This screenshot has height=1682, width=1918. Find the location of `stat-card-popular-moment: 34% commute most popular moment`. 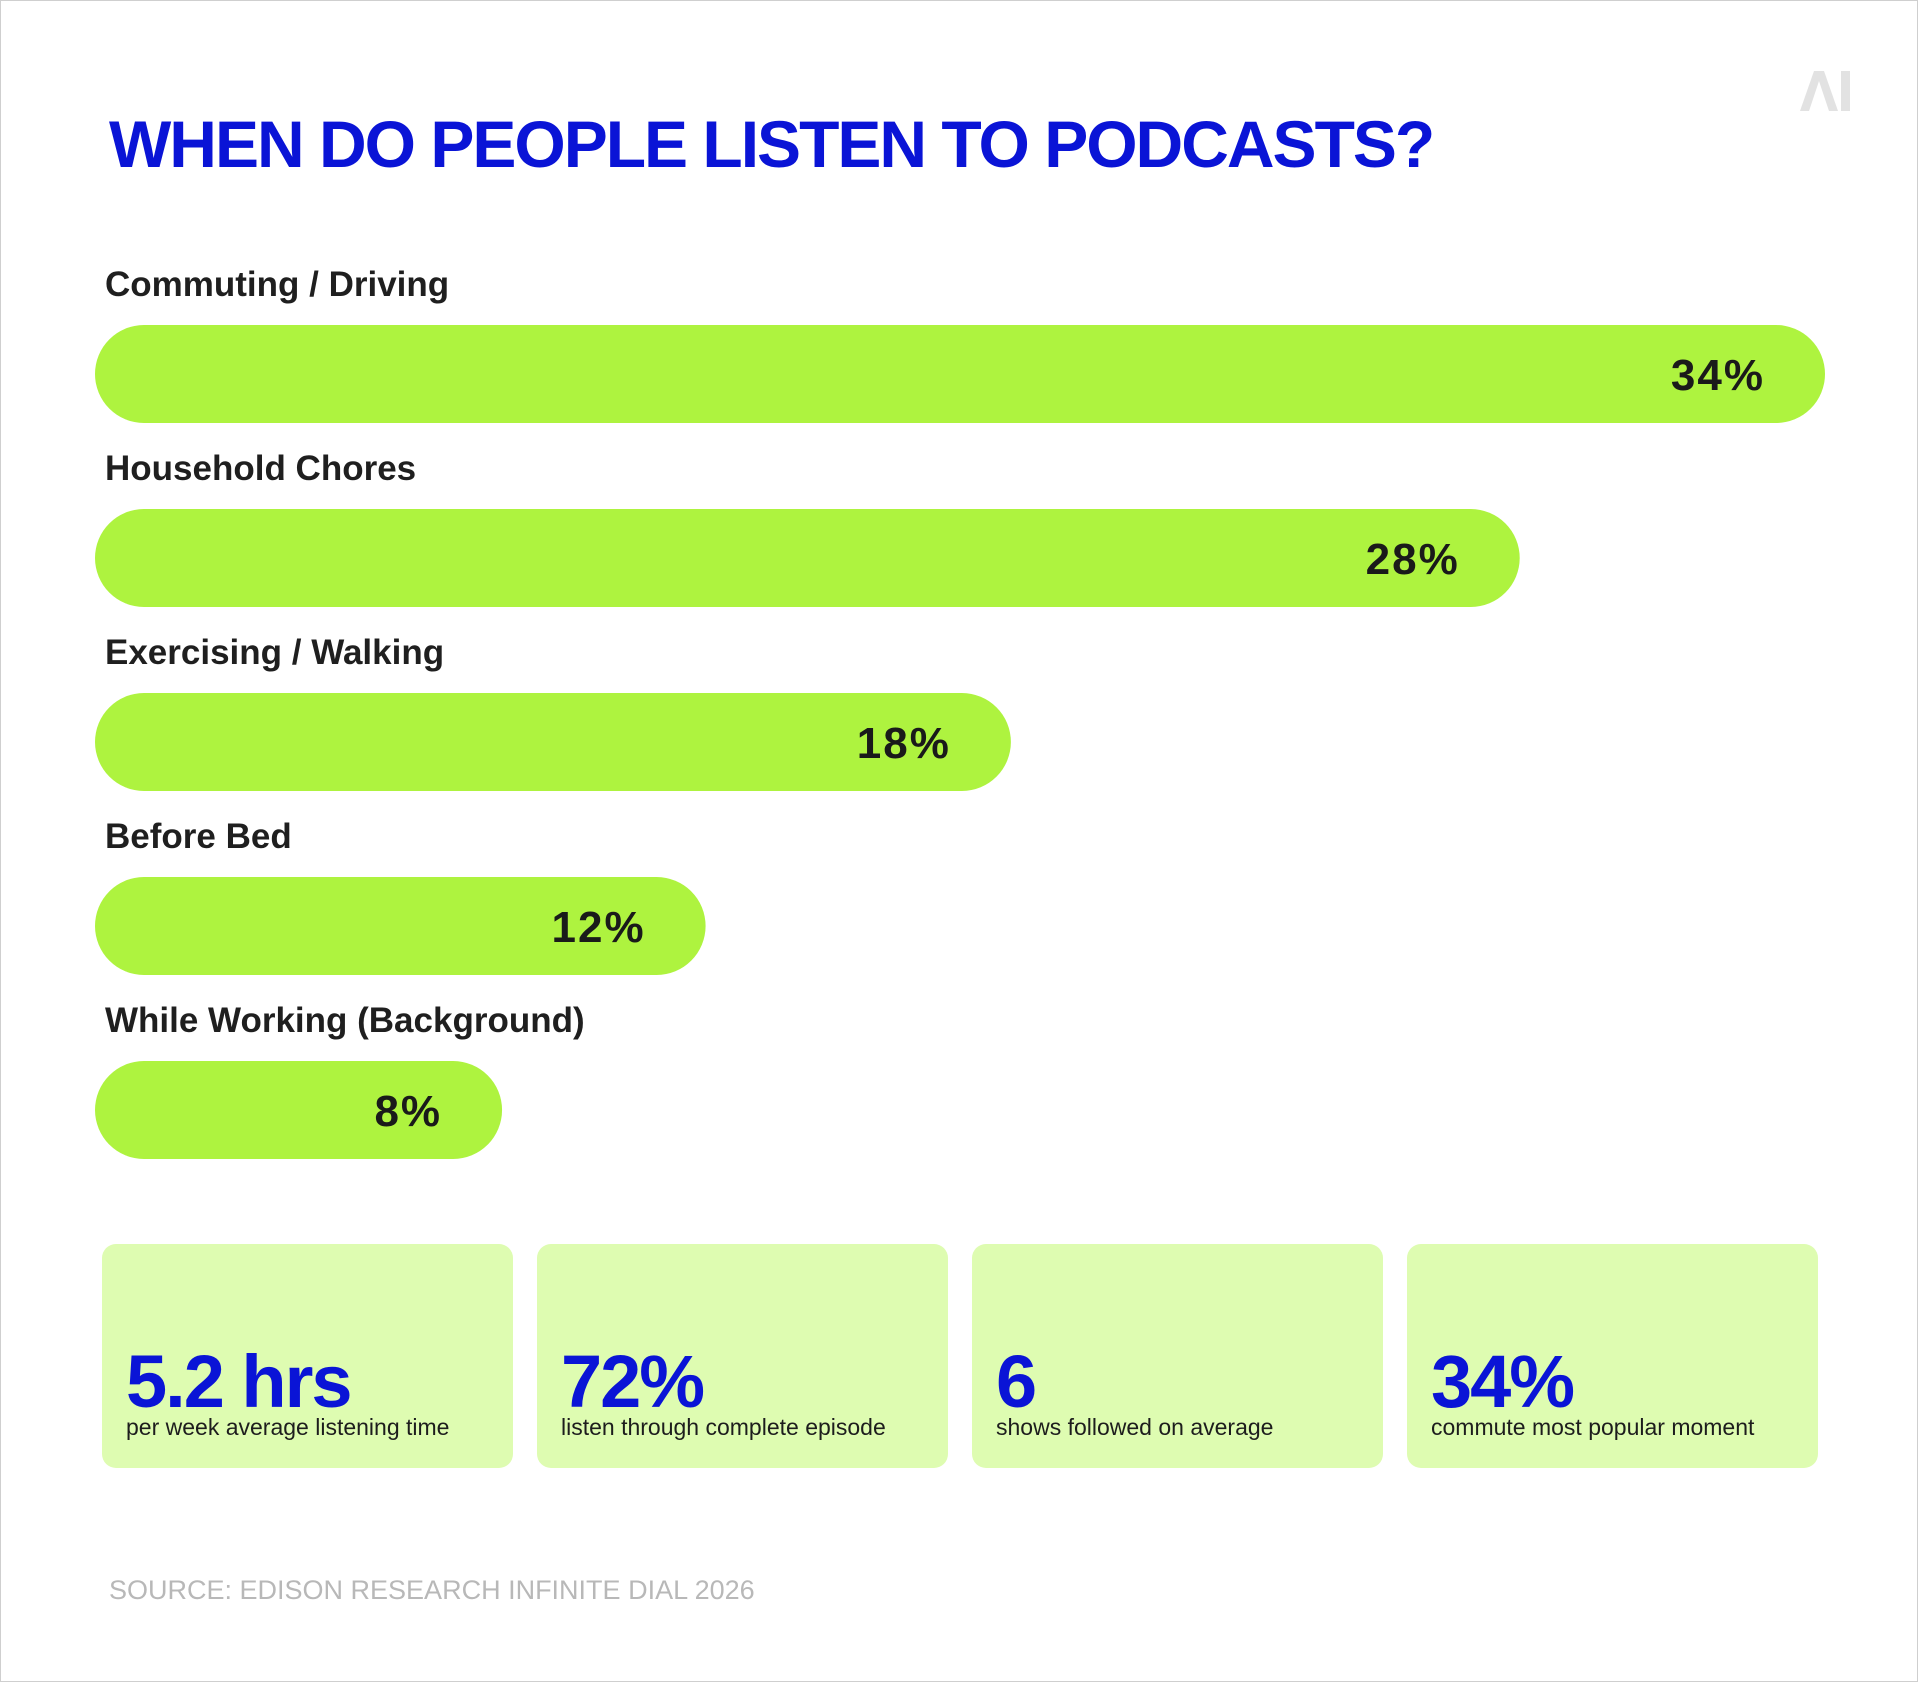

stat-card-popular-moment: 34% commute most popular moment is located at coordinates (1612, 1356).